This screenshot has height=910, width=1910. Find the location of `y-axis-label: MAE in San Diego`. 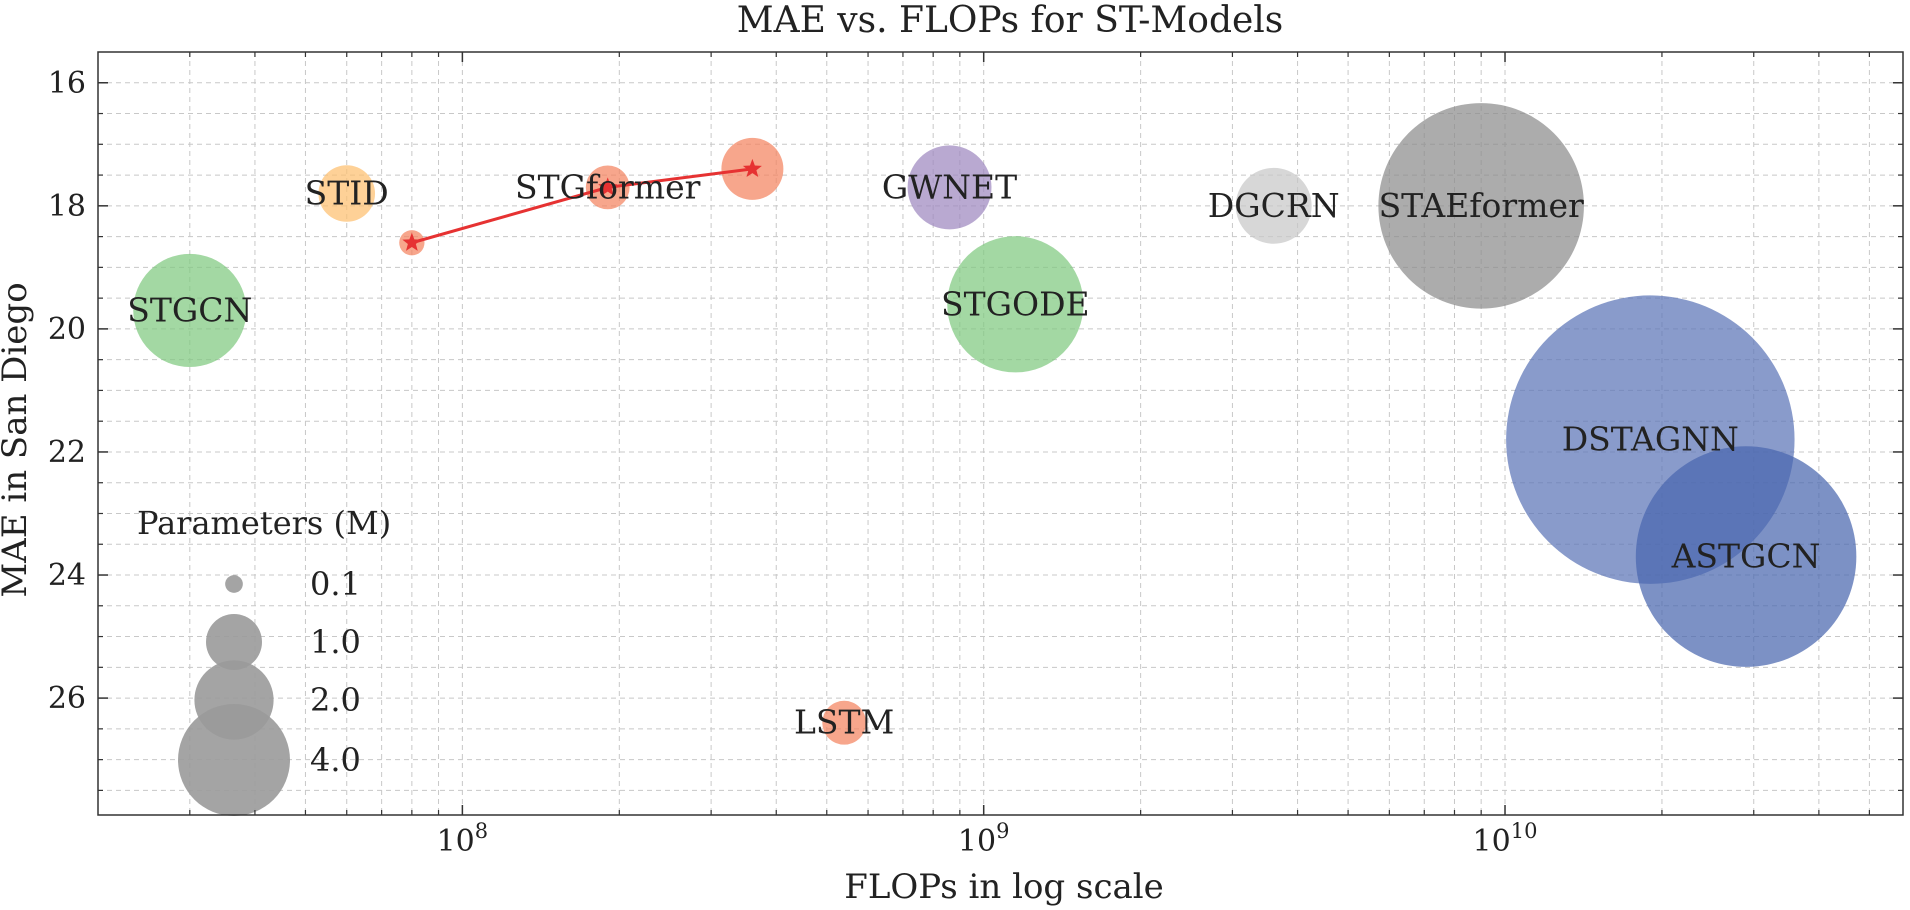

y-axis-label: MAE in San Diego is located at coordinates (17, 439).